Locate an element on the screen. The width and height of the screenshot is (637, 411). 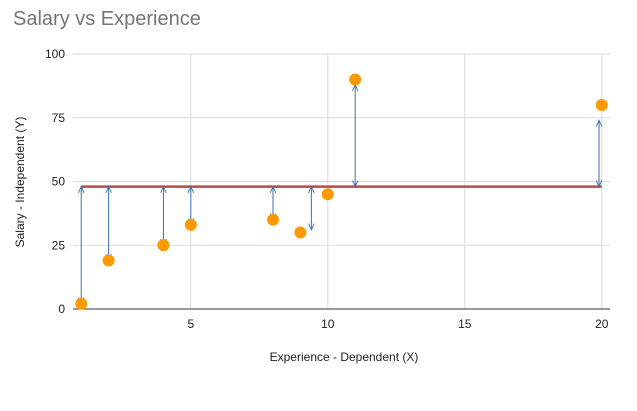
y-tick-label: 50 is located at coordinates (59, 182).